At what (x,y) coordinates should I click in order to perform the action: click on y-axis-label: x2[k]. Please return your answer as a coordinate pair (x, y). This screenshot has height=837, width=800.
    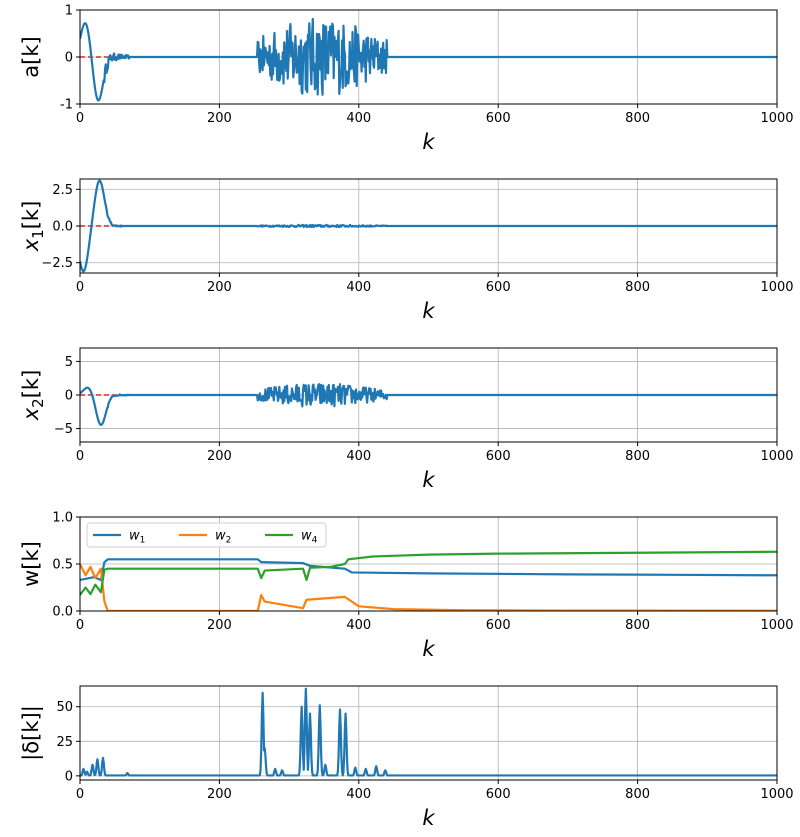
    Looking at the image, I should click on (33, 396).